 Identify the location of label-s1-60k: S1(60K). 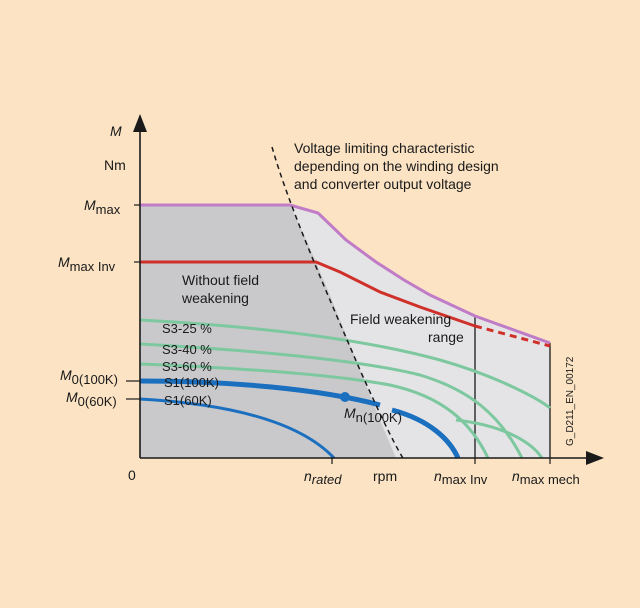
(188, 400).